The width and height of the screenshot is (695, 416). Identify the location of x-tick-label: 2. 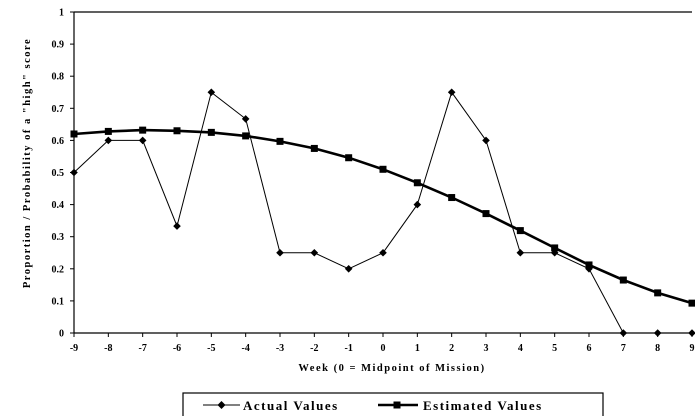
(451, 348).